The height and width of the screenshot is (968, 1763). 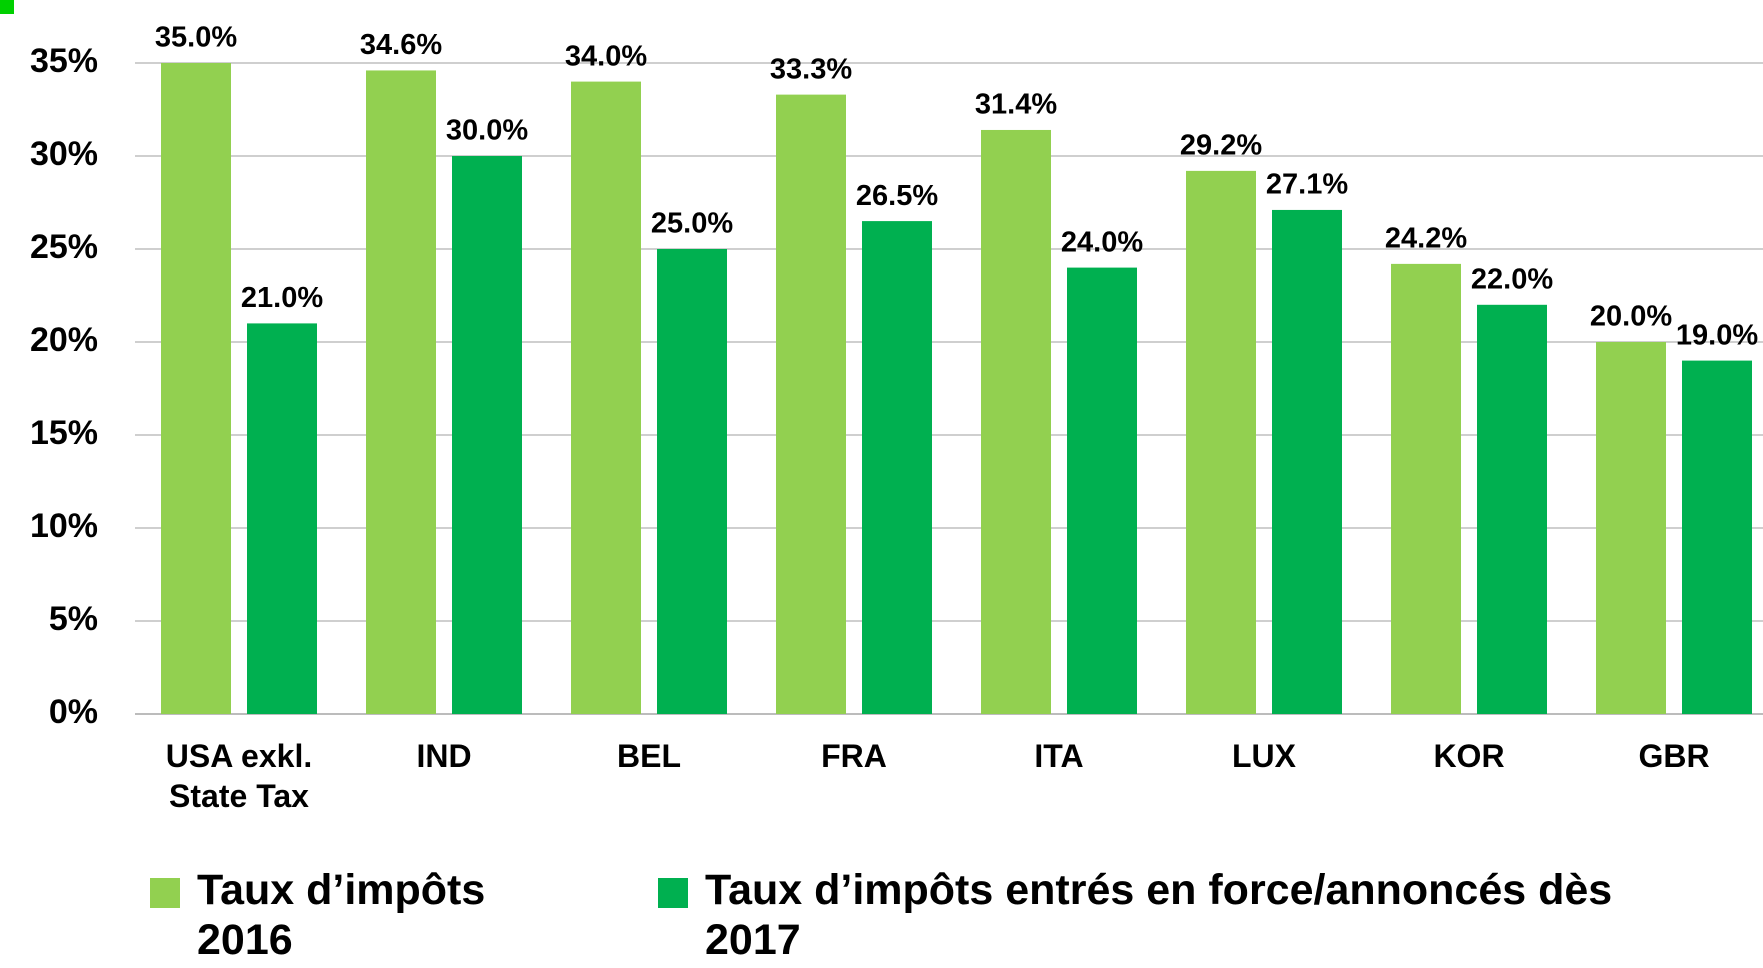 What do you see at coordinates (1512, 279) in the screenshot?
I see `data-label: 22.0%` at bounding box center [1512, 279].